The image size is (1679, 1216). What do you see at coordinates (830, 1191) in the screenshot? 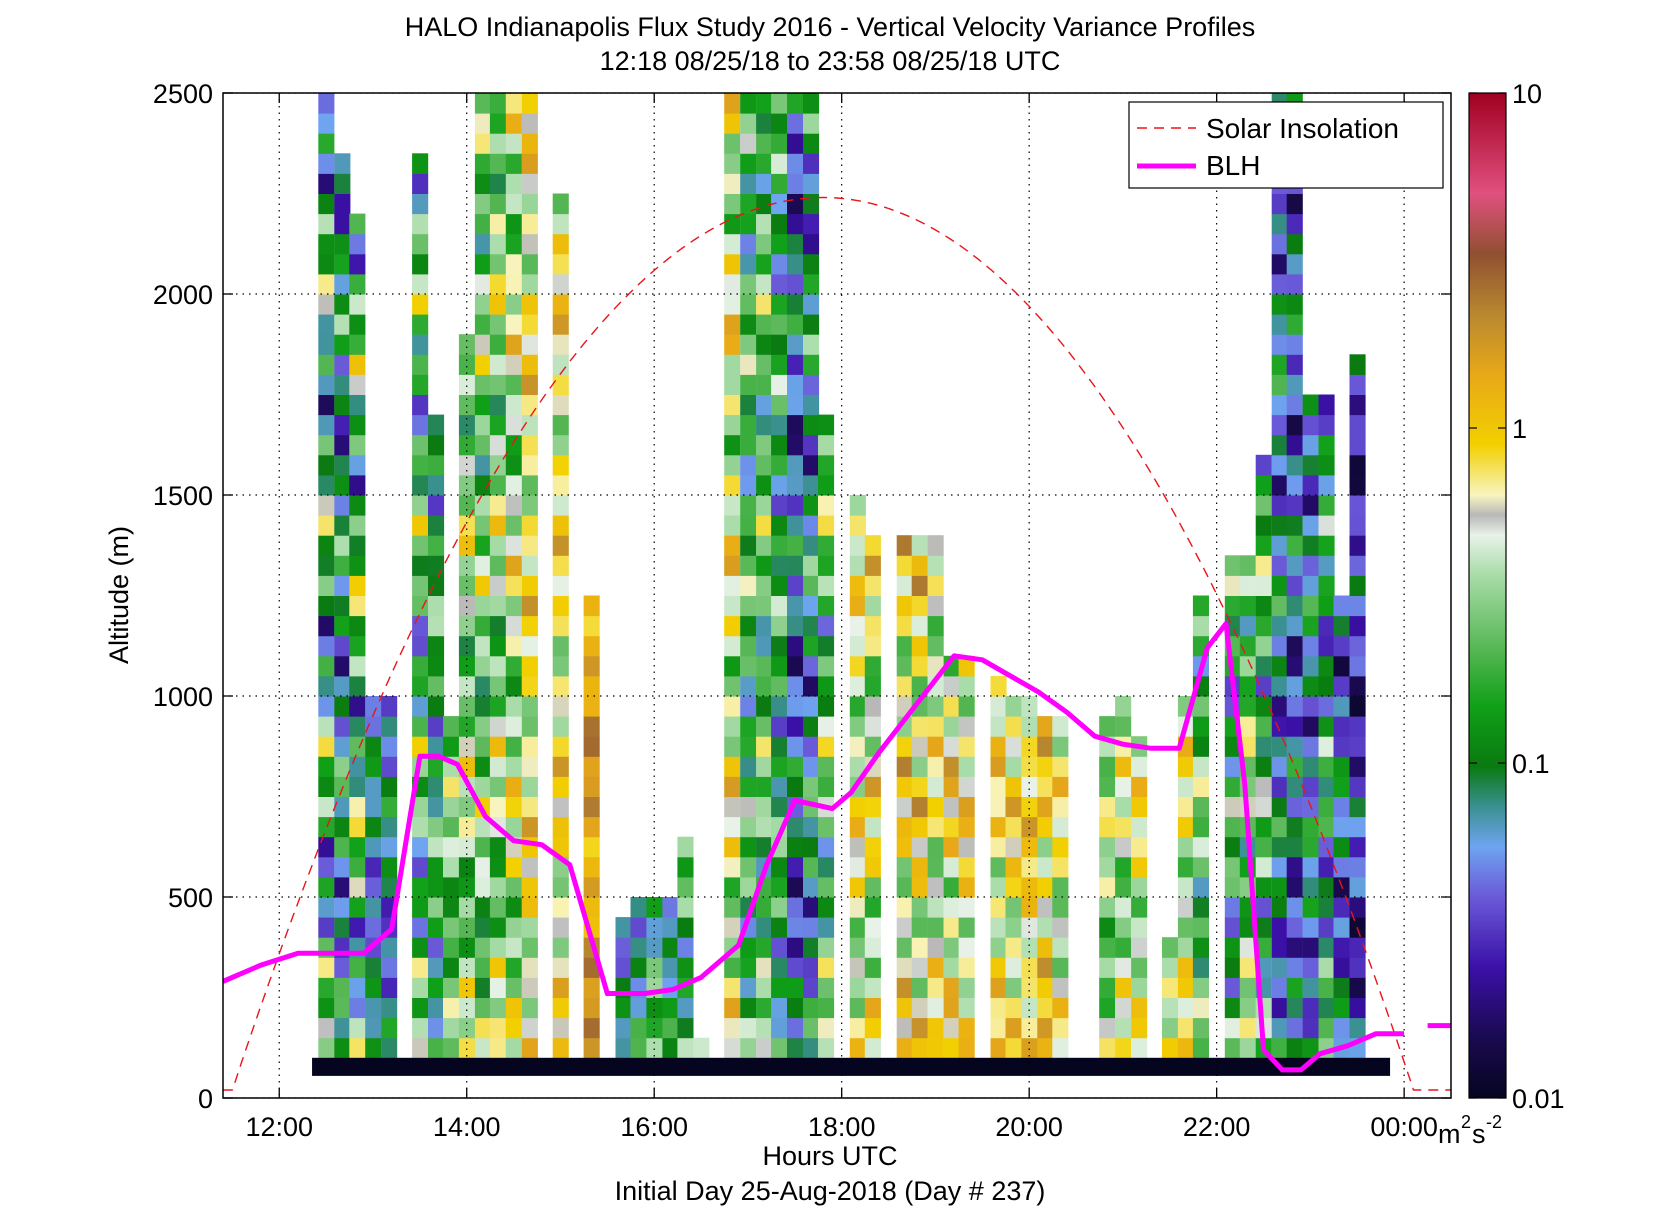
I see `x-axis-label-day: Initial Day 25-Aug-2018 (Day # 237)` at bounding box center [830, 1191].